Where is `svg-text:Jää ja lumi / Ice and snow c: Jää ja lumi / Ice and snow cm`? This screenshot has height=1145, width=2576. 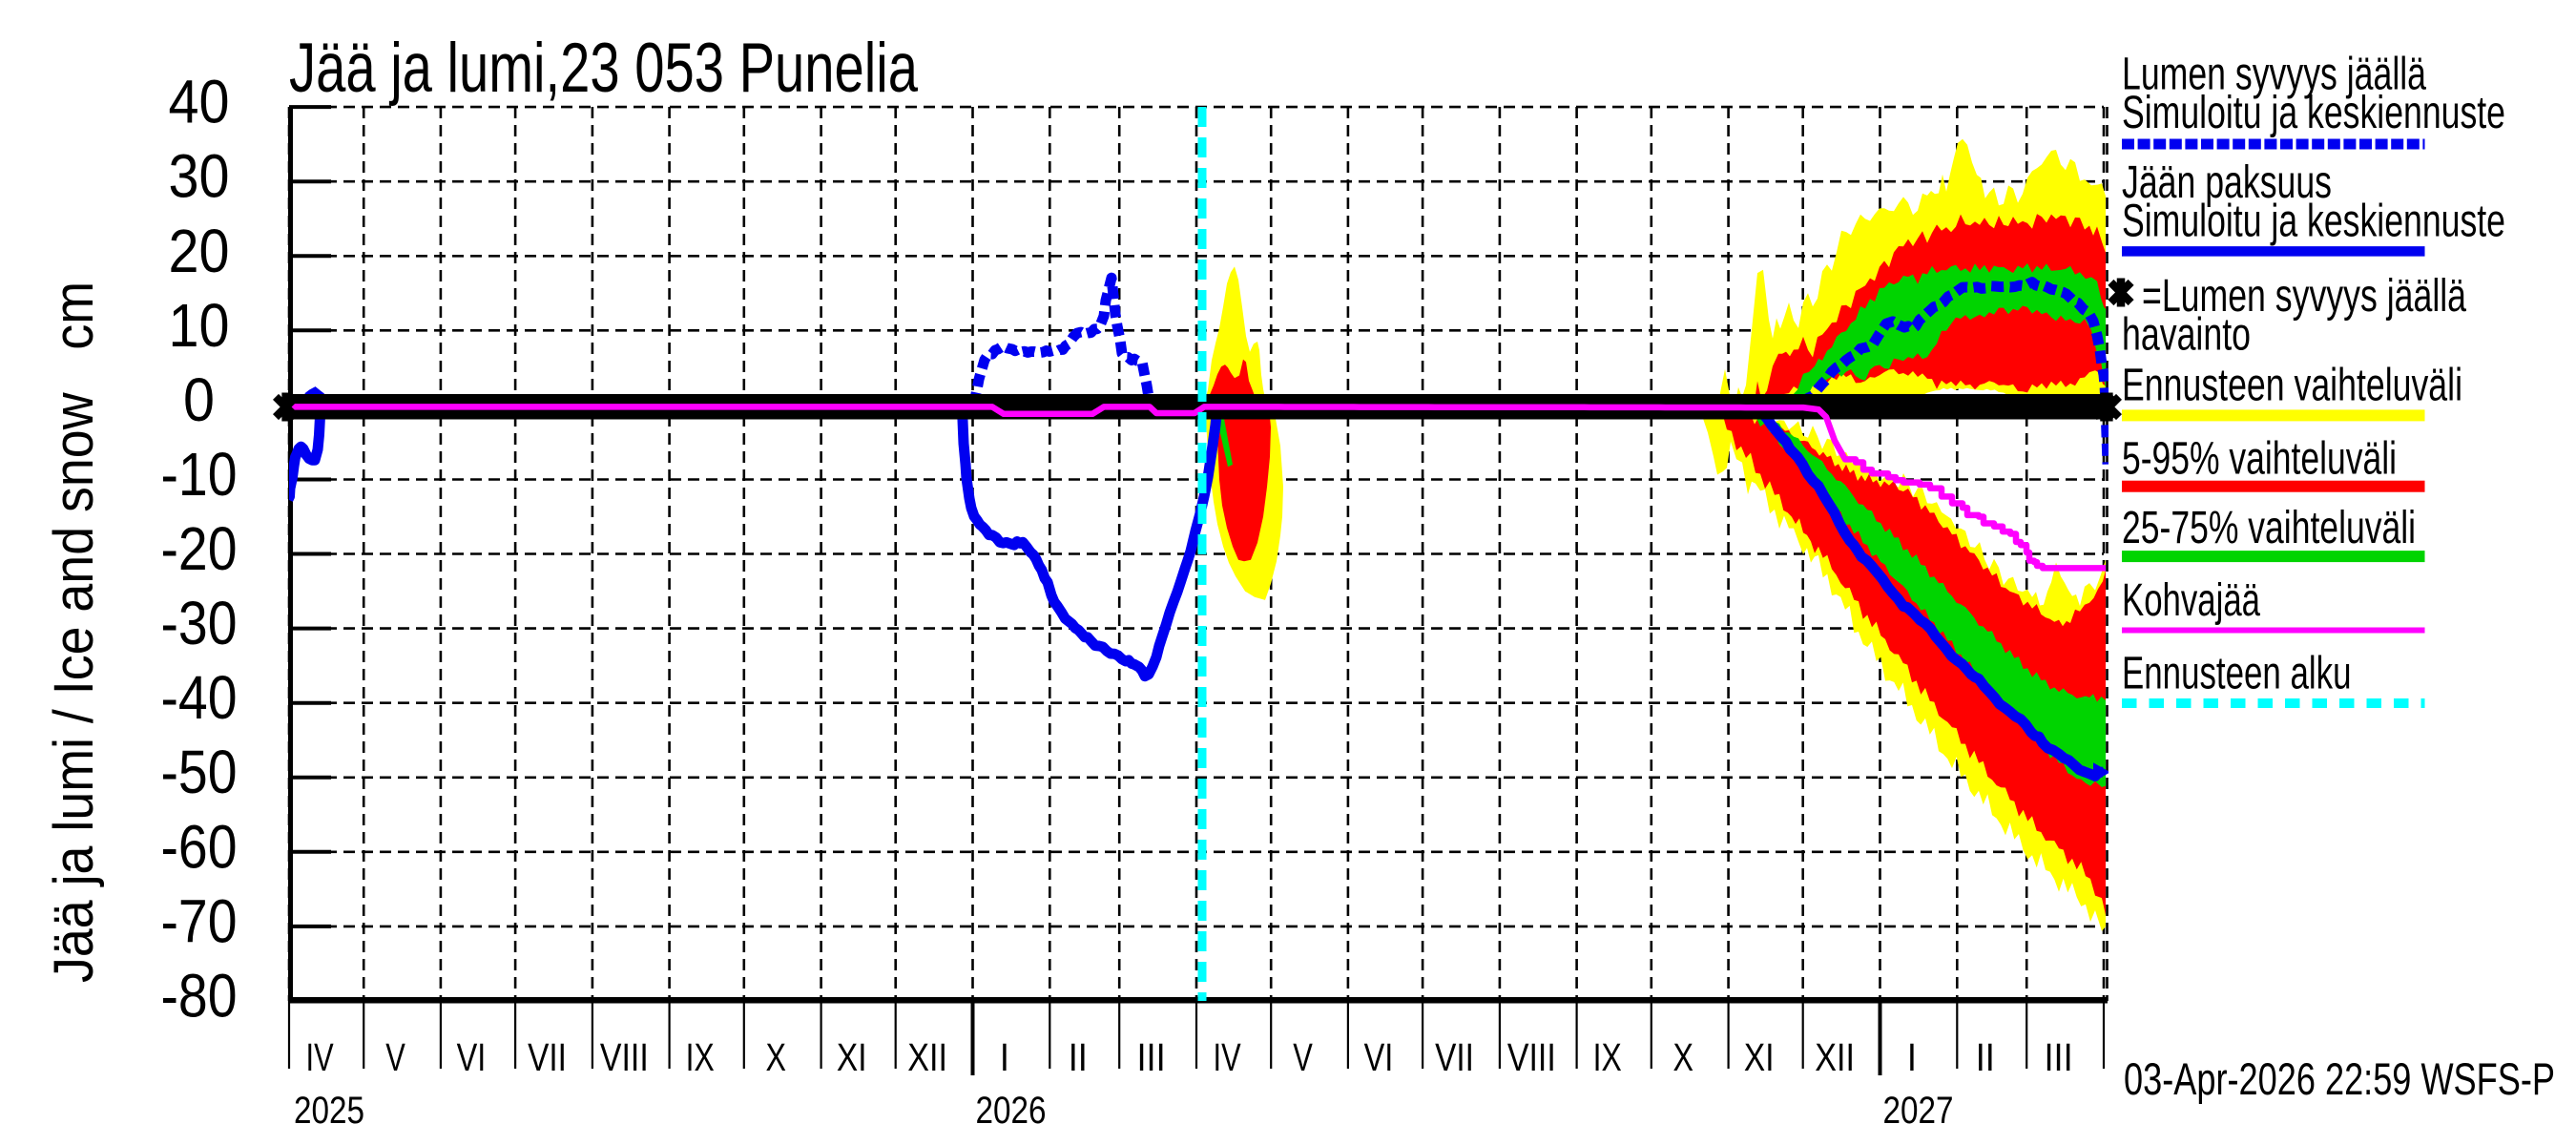 svg-text:Jää ja lumi / Ice and snow c: Jää ja lumi / Ice and snow cm is located at coordinates (74, 632).